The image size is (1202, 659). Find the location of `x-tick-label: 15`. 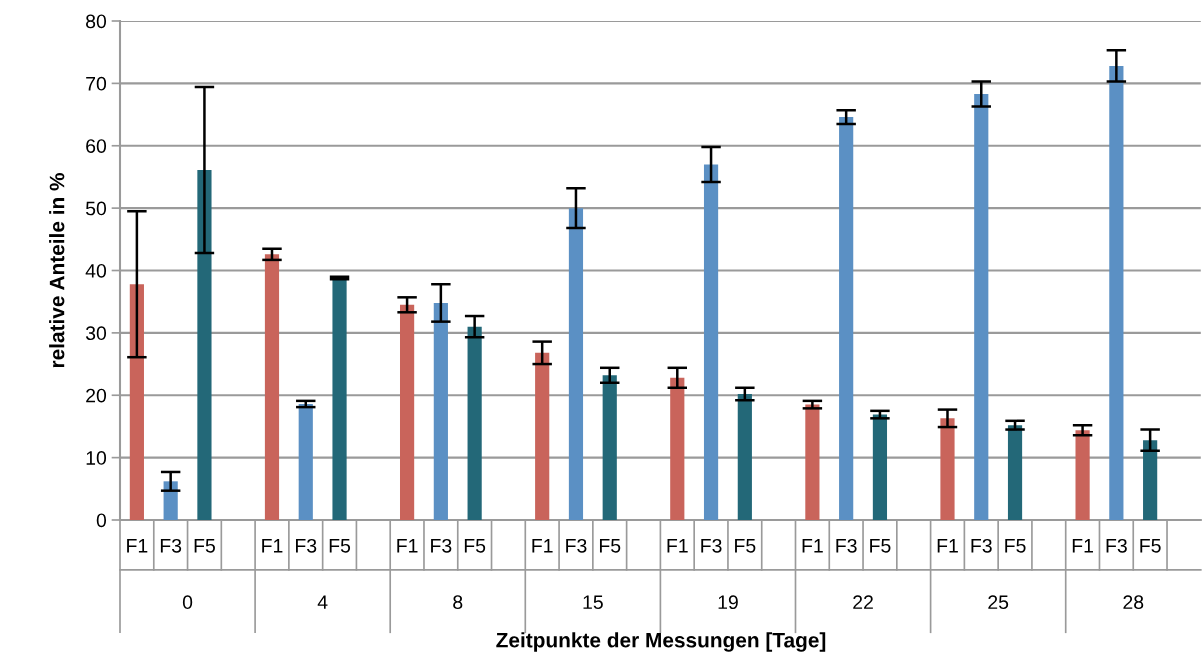

x-tick-label: 15 is located at coordinates (593, 602).